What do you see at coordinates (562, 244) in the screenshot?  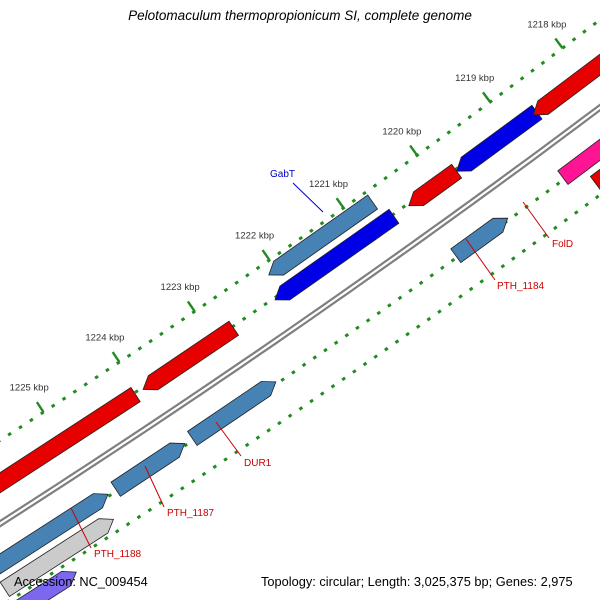 I see `gene-label-FolD: FolD` at bounding box center [562, 244].